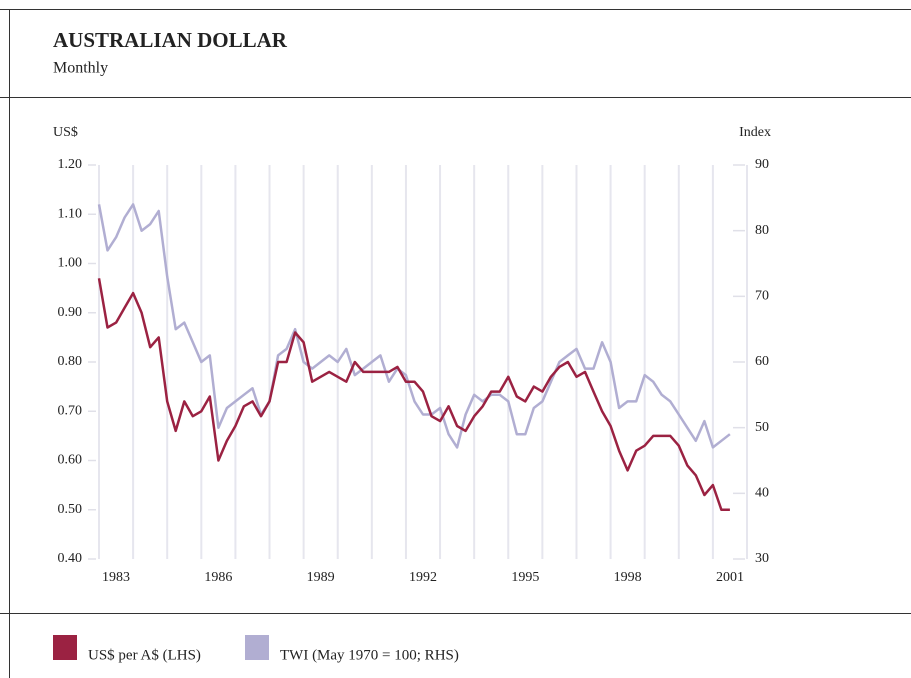 The width and height of the screenshot is (911, 678). What do you see at coordinates (170, 40) in the screenshot?
I see `chart-title: AUSTRALIAN DOLLAR` at bounding box center [170, 40].